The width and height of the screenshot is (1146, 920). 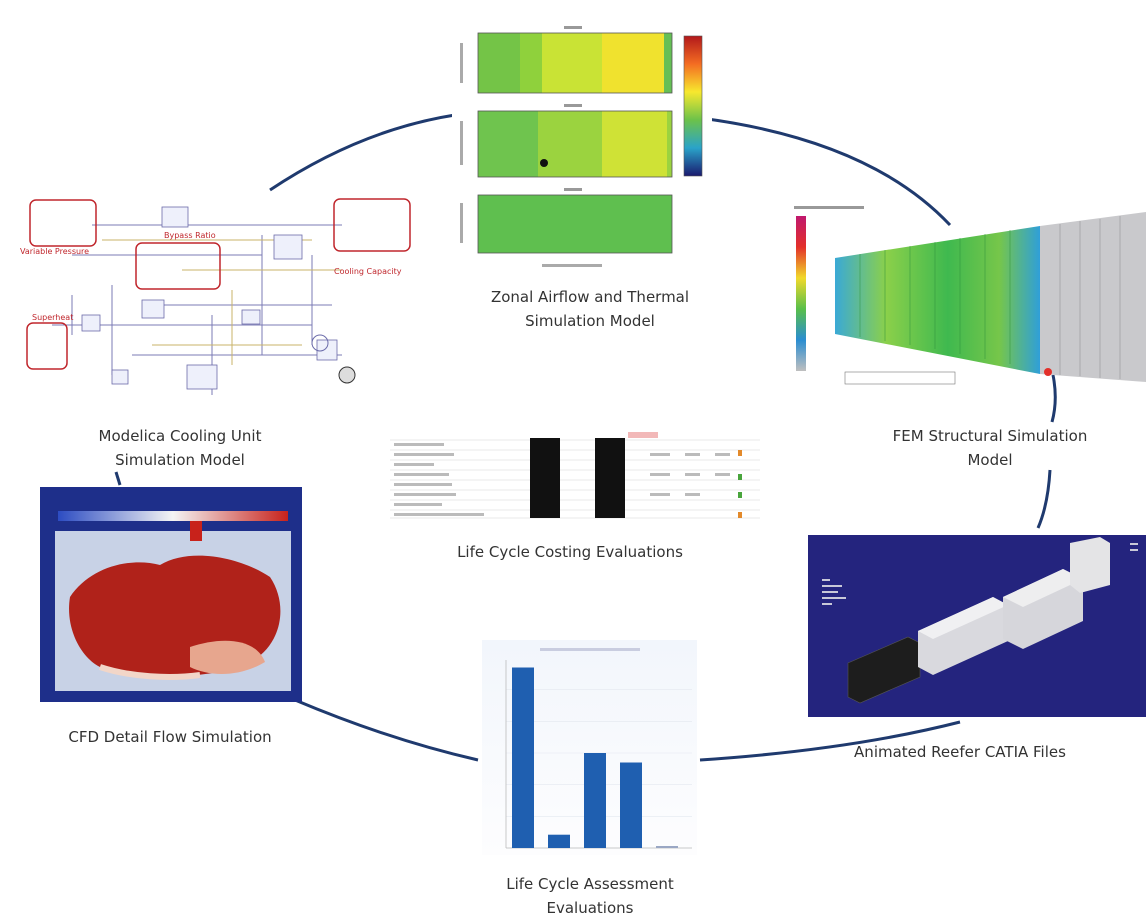 What do you see at coordinates (171, 594) in the screenshot?
I see `cfd-simulation-render` at bounding box center [171, 594].